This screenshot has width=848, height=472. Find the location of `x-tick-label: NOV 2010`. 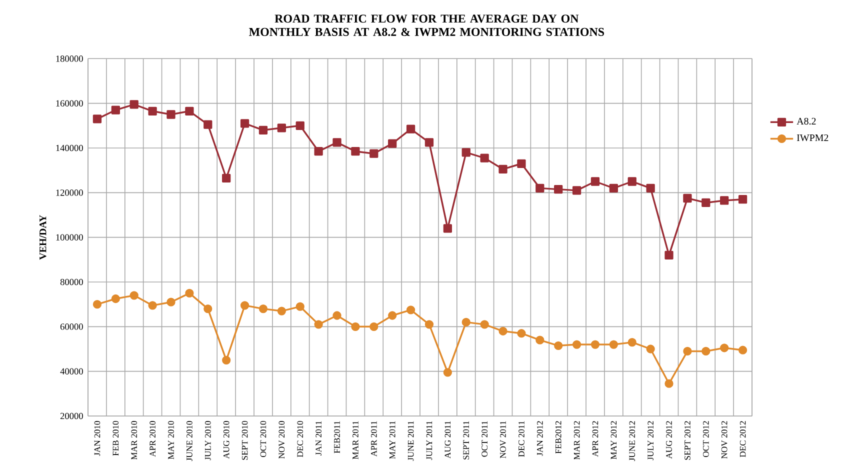

x-tick-label: NOV 2010 is located at coordinates (281, 440).